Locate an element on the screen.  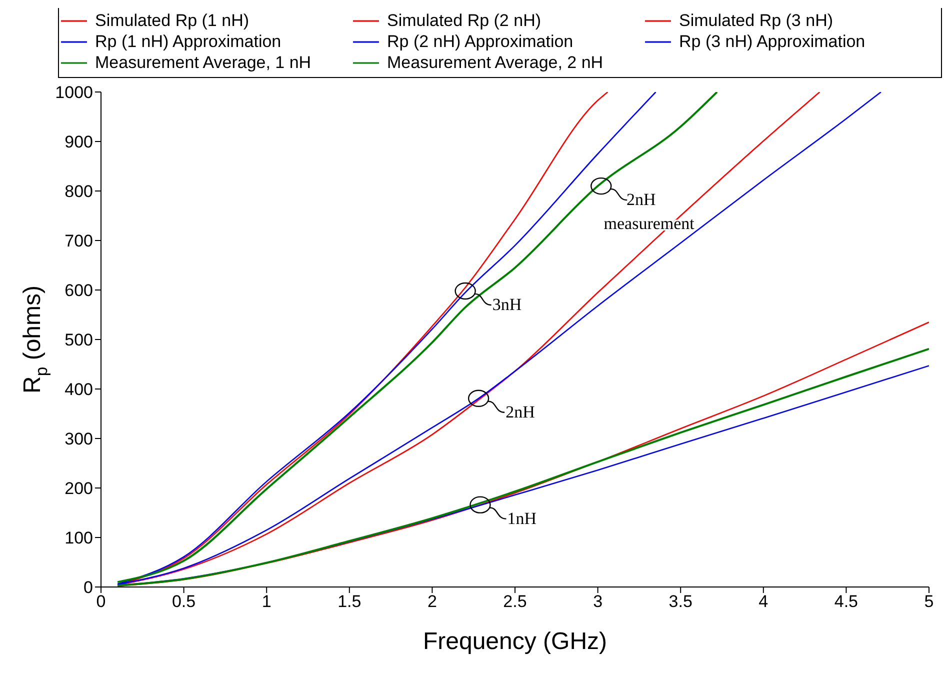
annotation: 1nH is located at coordinates (522, 518).